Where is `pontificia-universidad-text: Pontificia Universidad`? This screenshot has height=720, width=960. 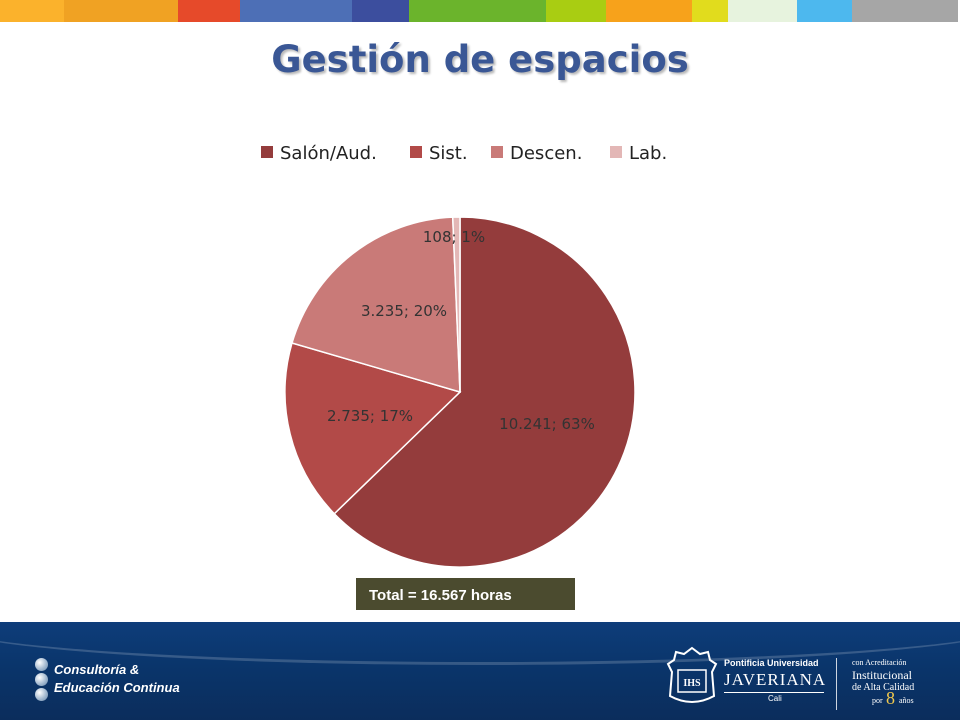 pontificia-universidad-text: Pontificia Universidad is located at coordinates (771, 663).